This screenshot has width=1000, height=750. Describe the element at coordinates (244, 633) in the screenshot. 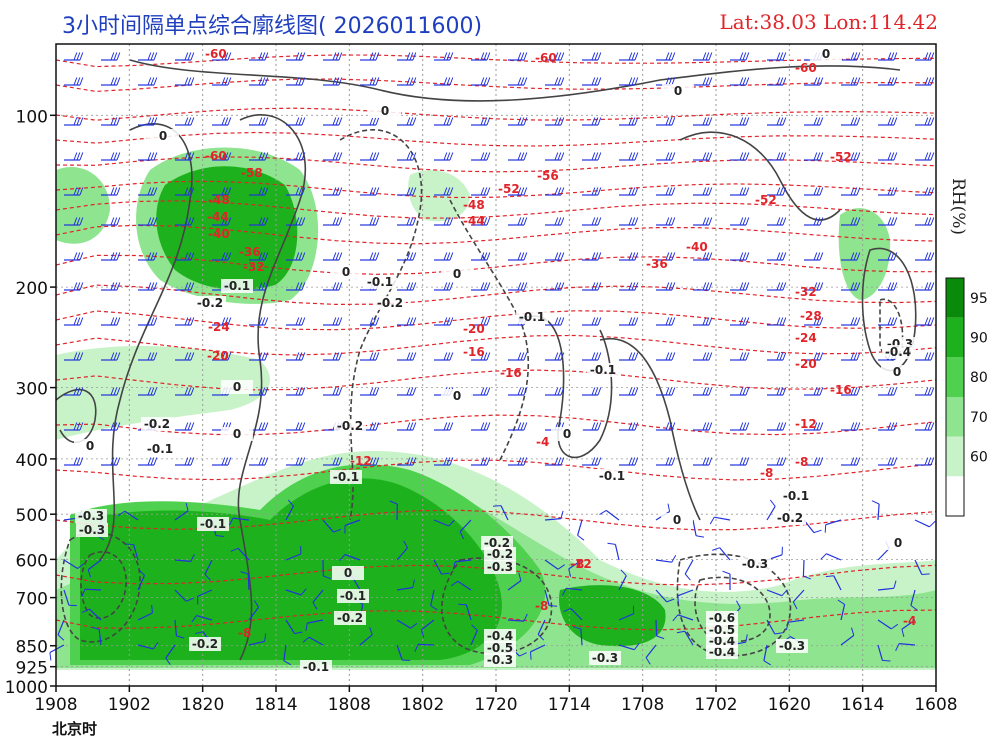

I see `temp-label-33: -8` at that location.